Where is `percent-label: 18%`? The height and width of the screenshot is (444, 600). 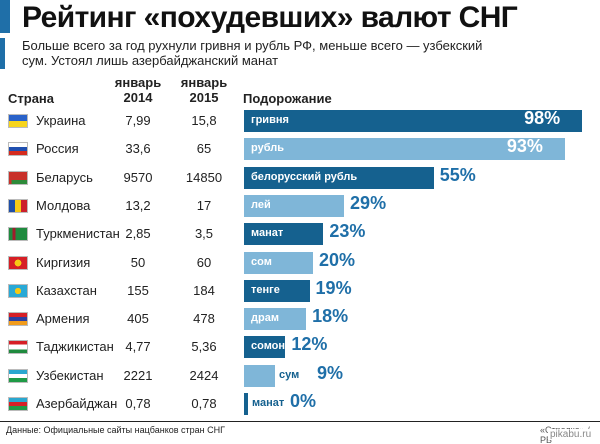
percent-label: 18% is located at coordinates (330, 316).